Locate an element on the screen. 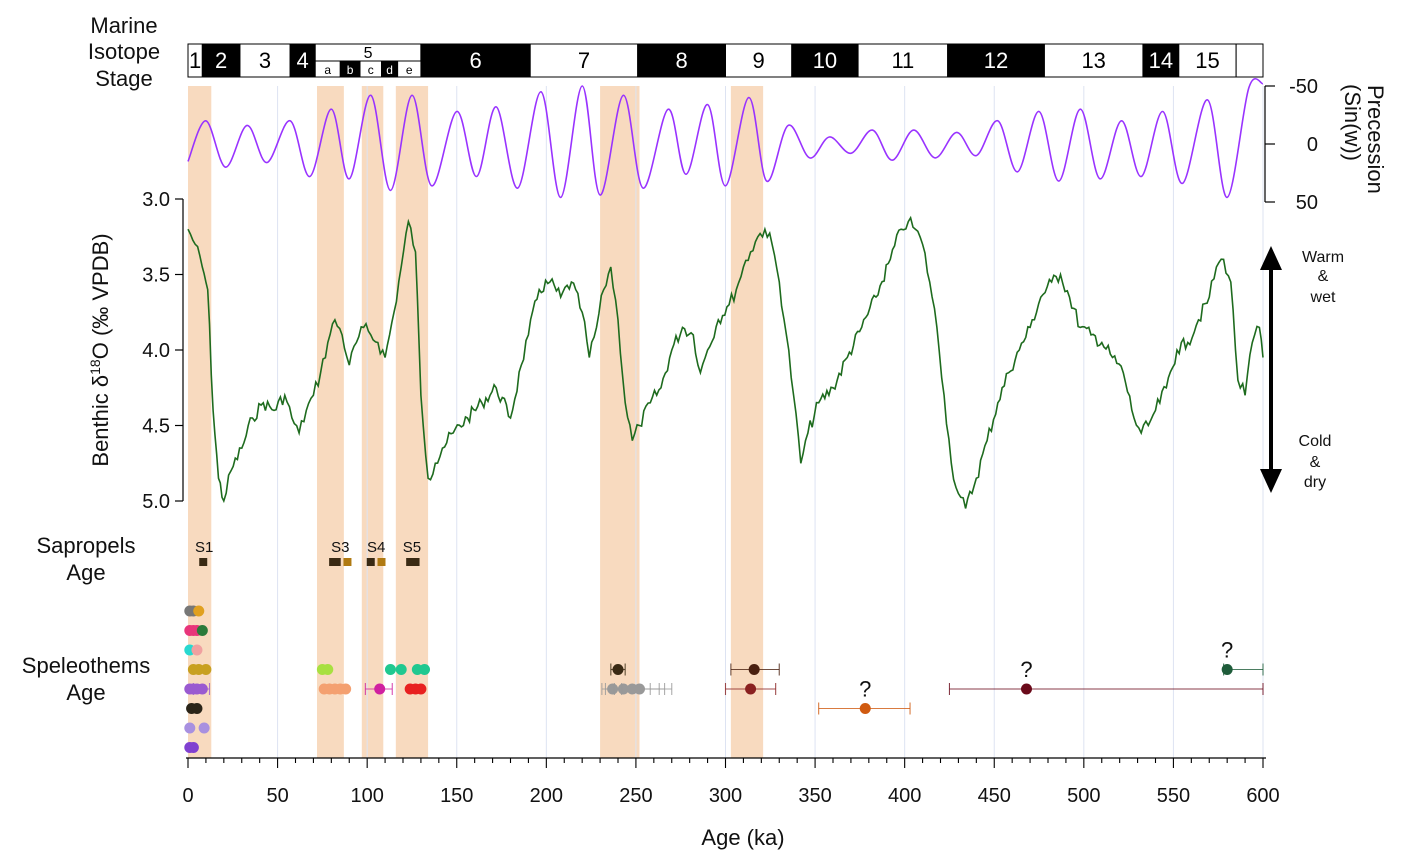  mis-stage-label-9: 9 is located at coordinates (759, 60).